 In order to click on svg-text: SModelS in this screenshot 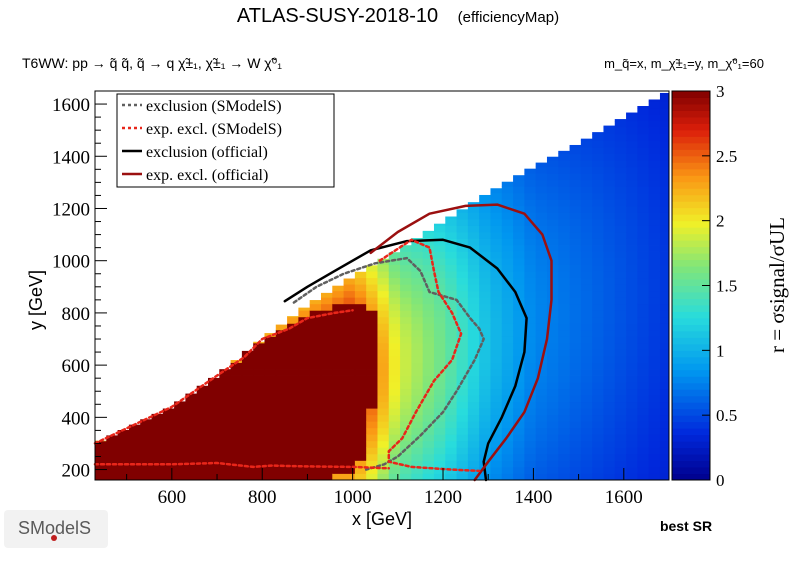, I will do `click(54, 528)`.